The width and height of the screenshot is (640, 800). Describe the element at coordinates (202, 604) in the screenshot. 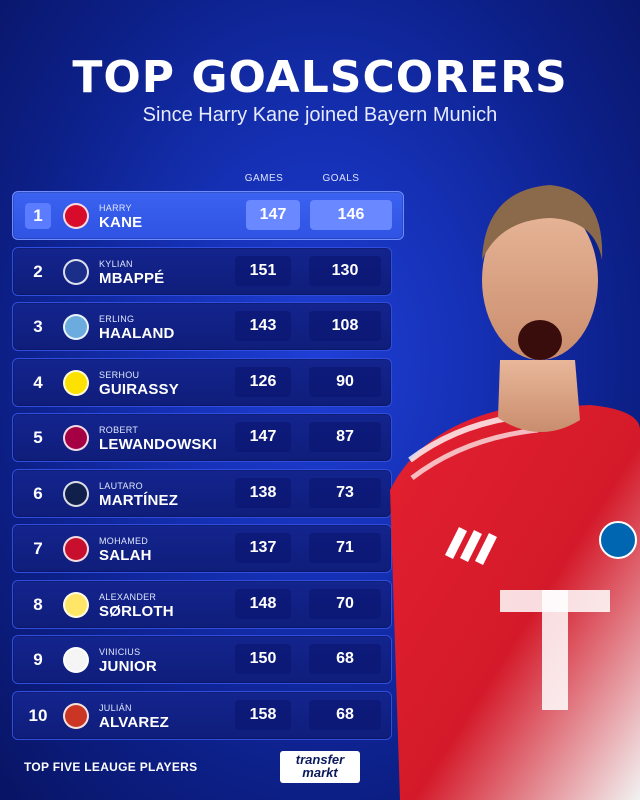

I see `table-row: 8 ALEXANDER SØRLOTH 148 70` at that location.